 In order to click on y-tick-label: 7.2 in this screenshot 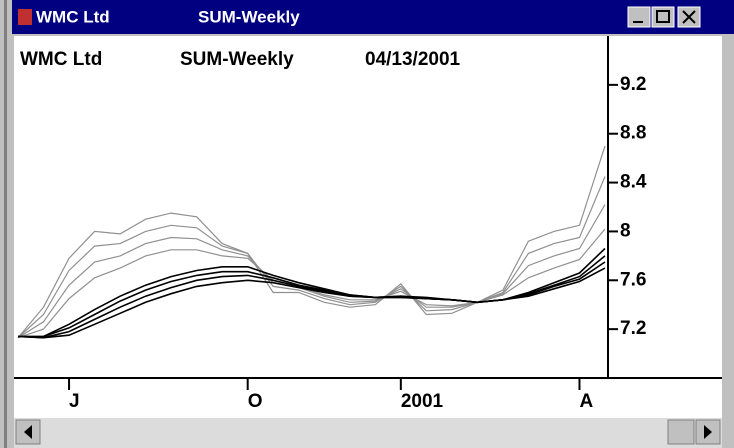, I will do `click(633, 328)`.